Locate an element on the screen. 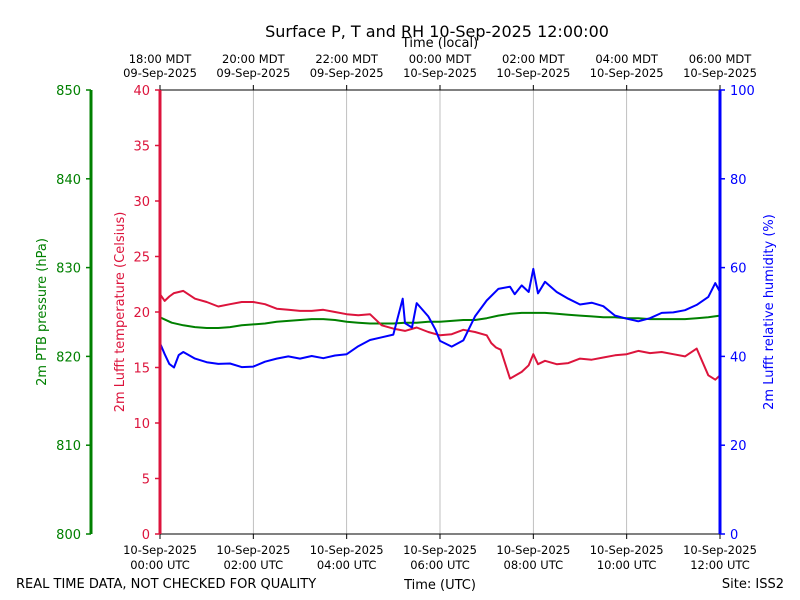 Image resolution: width=800 pixels, height=600 pixels. temperature-axis-tick-label: 35 is located at coordinates (141, 147).